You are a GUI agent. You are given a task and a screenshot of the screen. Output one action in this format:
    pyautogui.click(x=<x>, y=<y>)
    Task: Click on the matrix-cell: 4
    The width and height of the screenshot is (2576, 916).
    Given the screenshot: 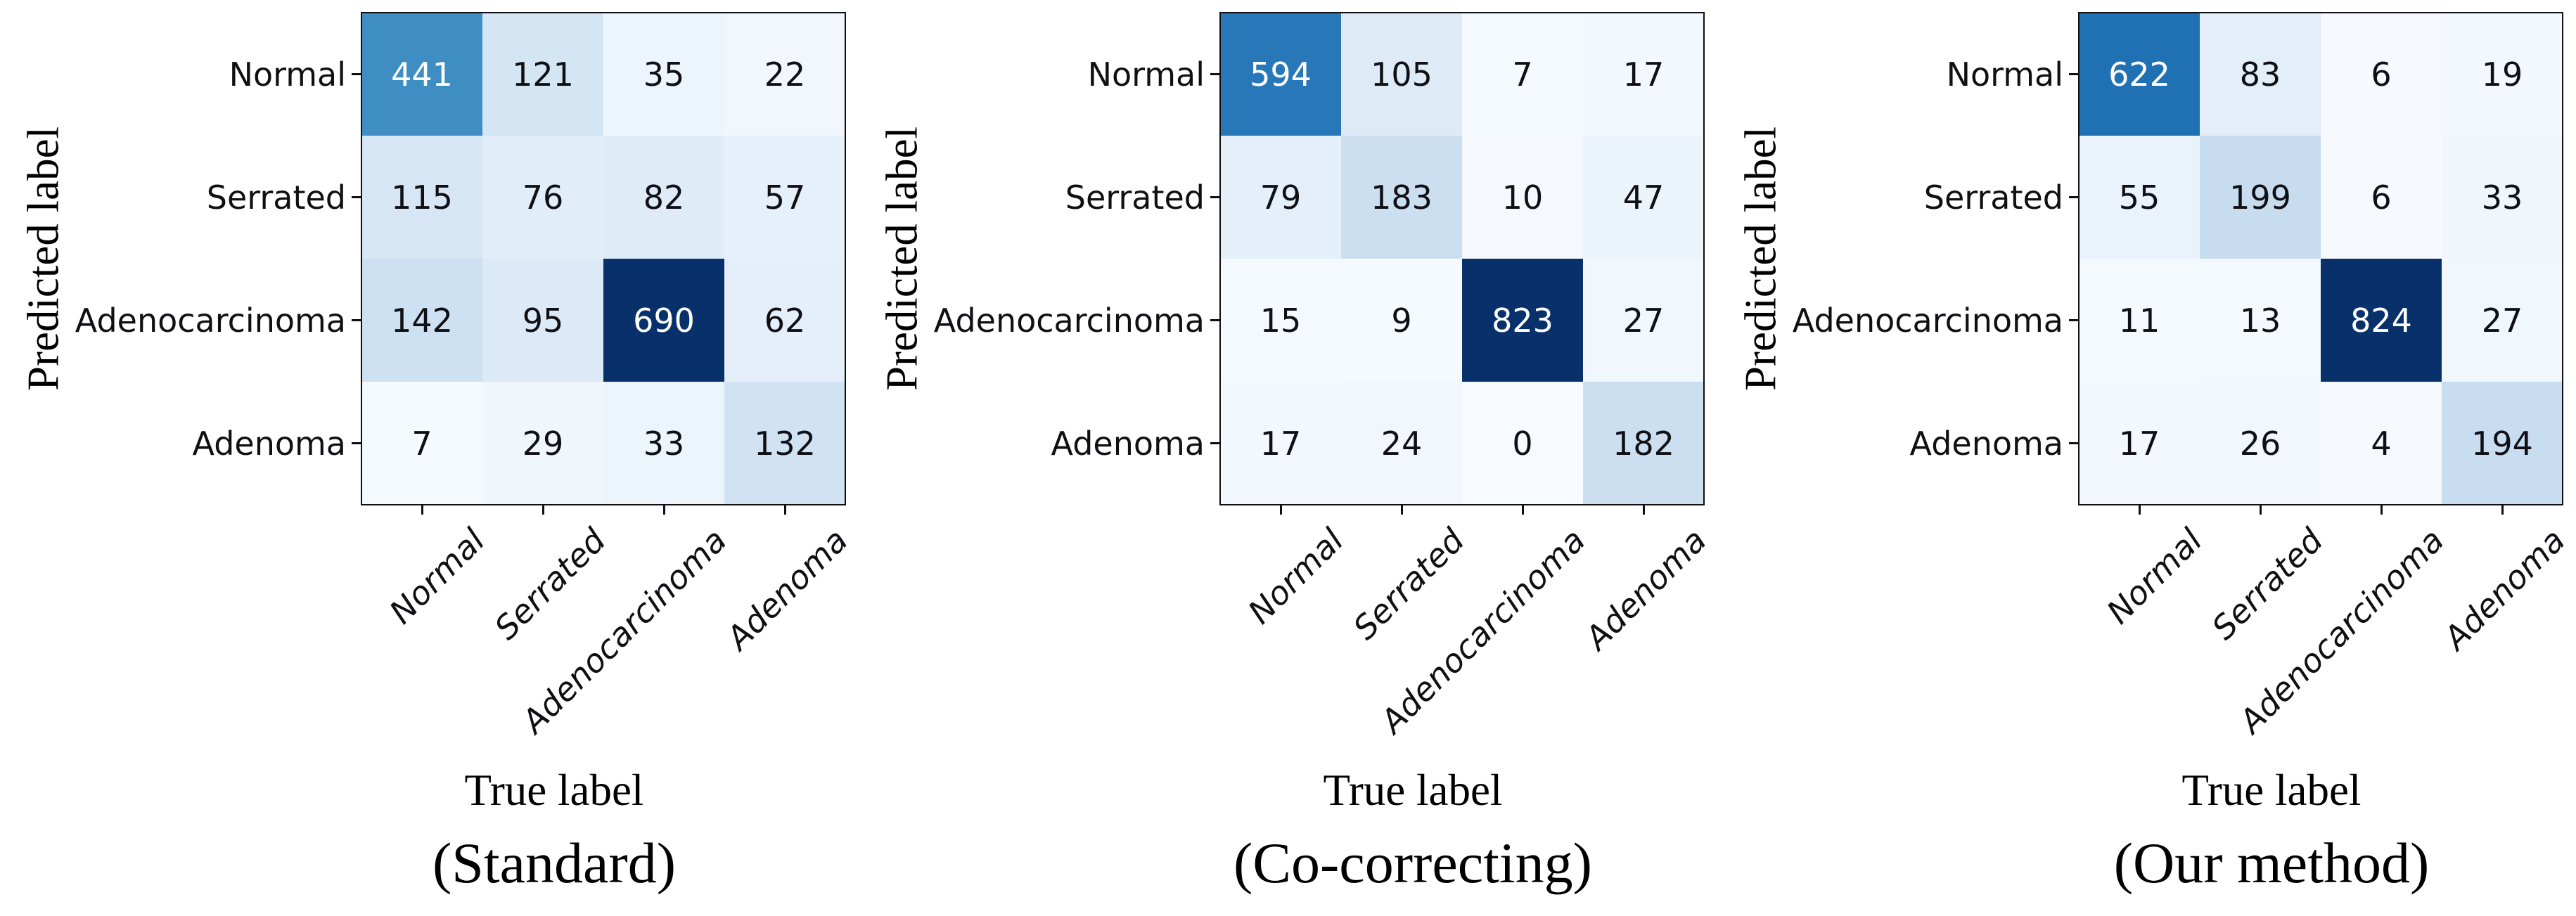 What is the action you would take?
    pyautogui.click(x=2381, y=443)
    